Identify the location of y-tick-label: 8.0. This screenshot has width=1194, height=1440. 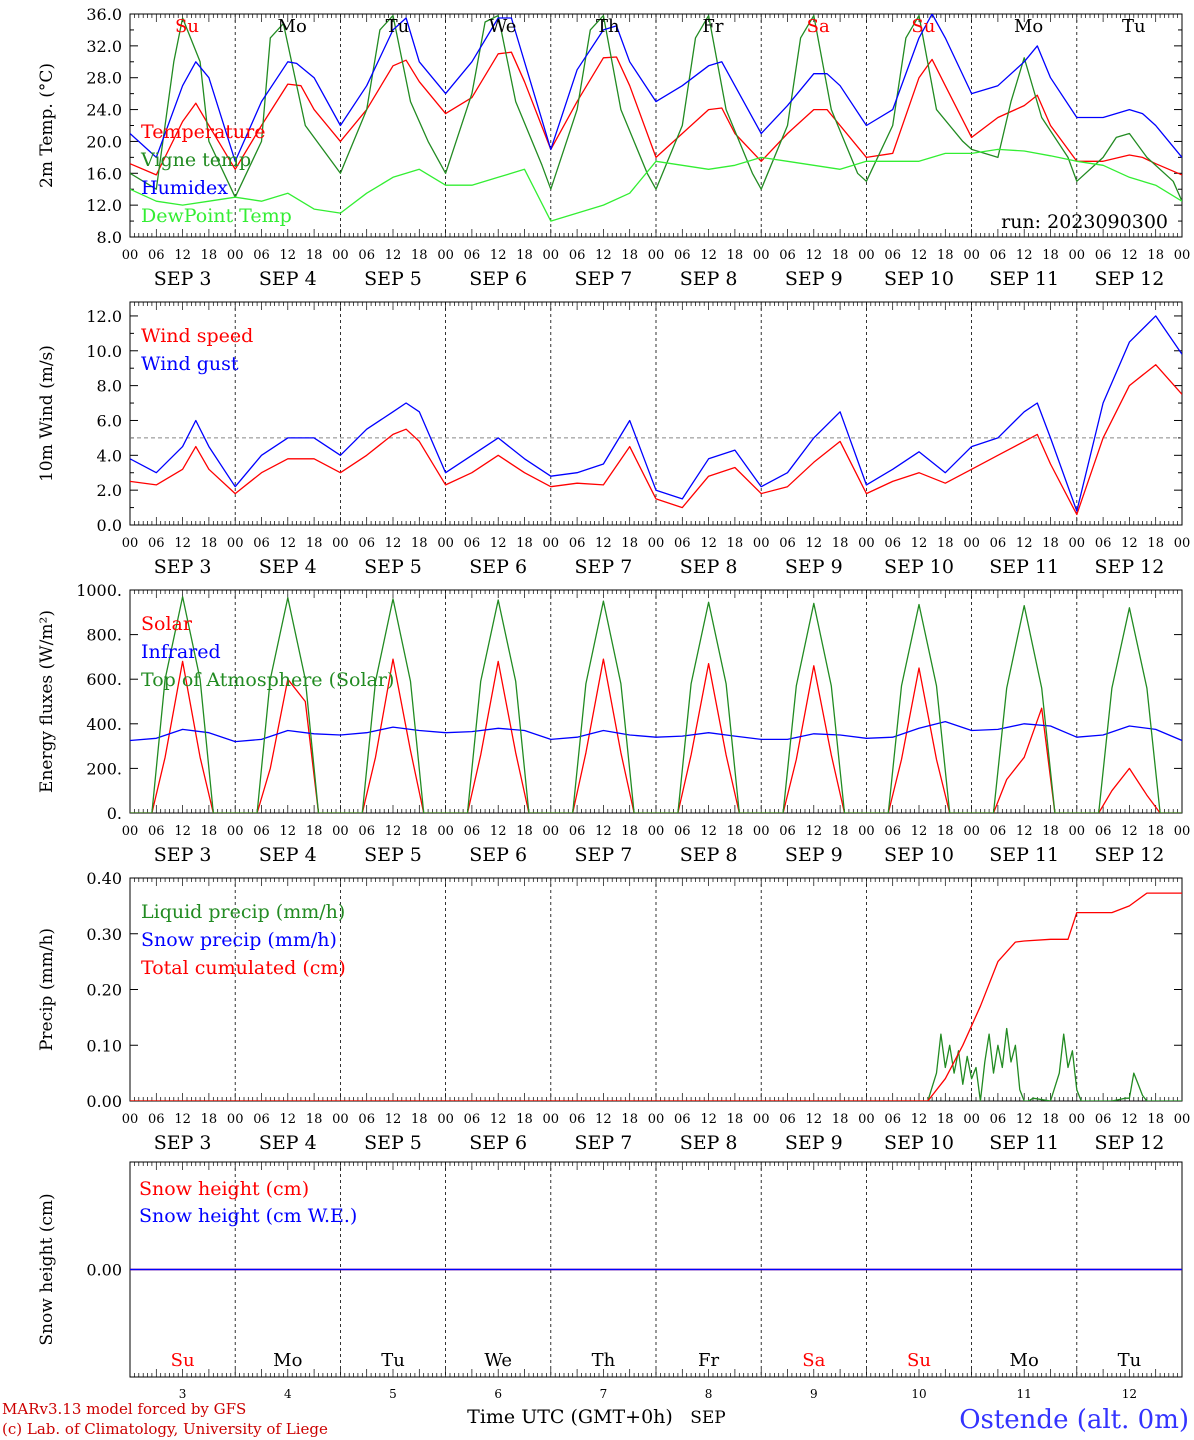
(109, 386).